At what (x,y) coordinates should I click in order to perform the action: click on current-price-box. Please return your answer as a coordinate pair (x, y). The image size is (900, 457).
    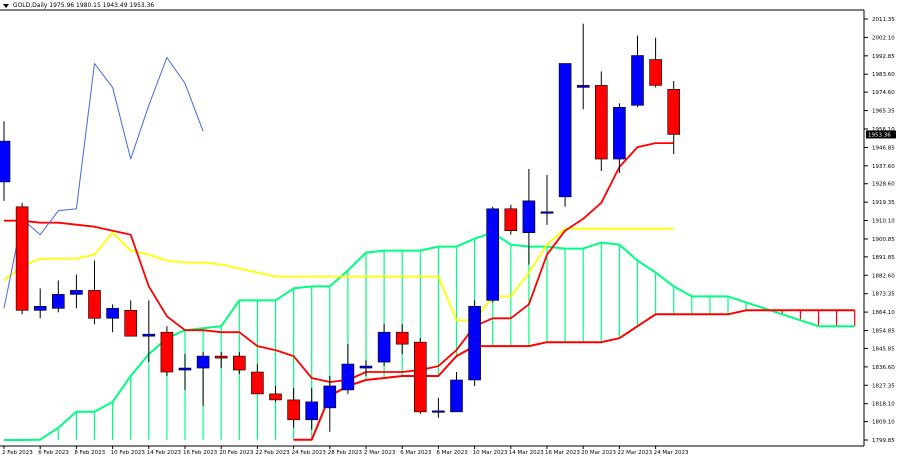
    Looking at the image, I should click on (881, 134).